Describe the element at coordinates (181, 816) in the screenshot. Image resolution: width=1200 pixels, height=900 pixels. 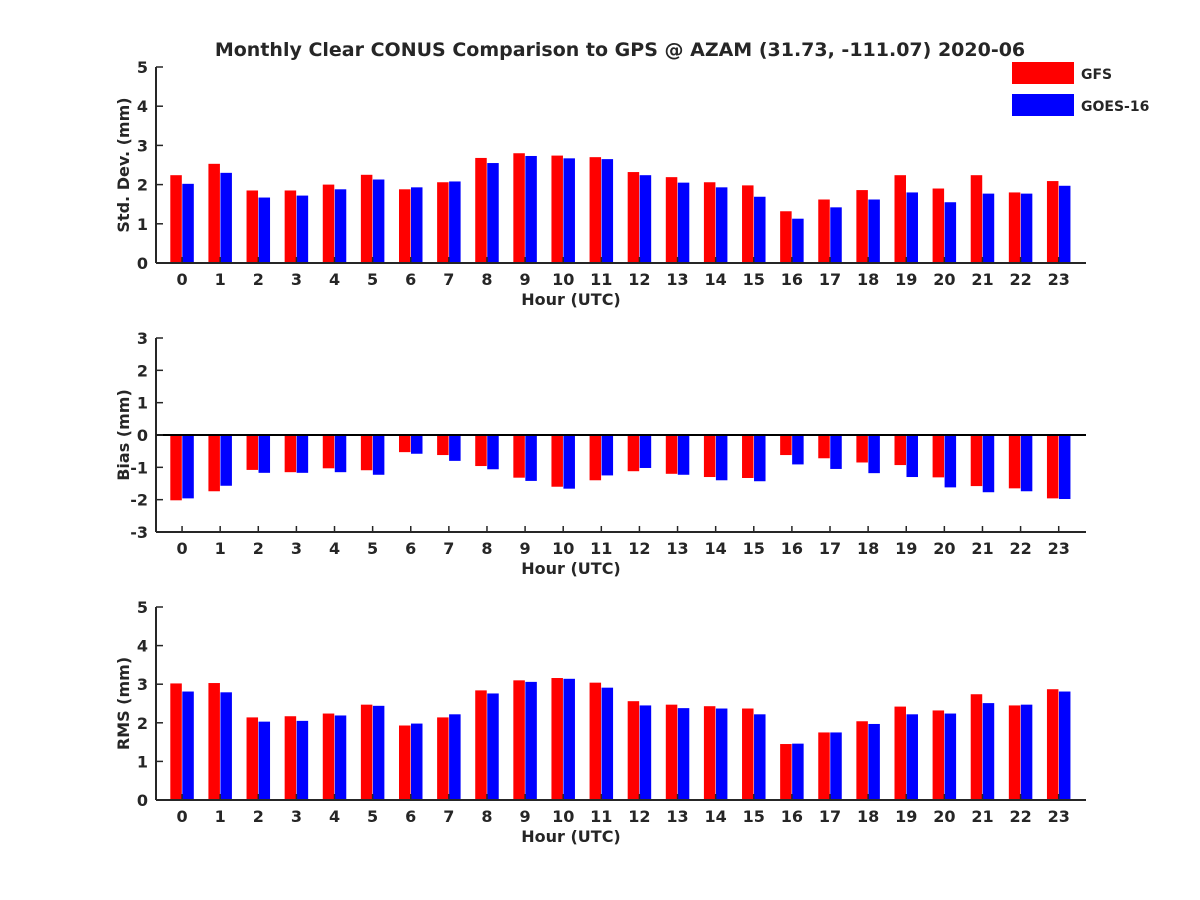
I see `x-tick-label: 0` at that location.